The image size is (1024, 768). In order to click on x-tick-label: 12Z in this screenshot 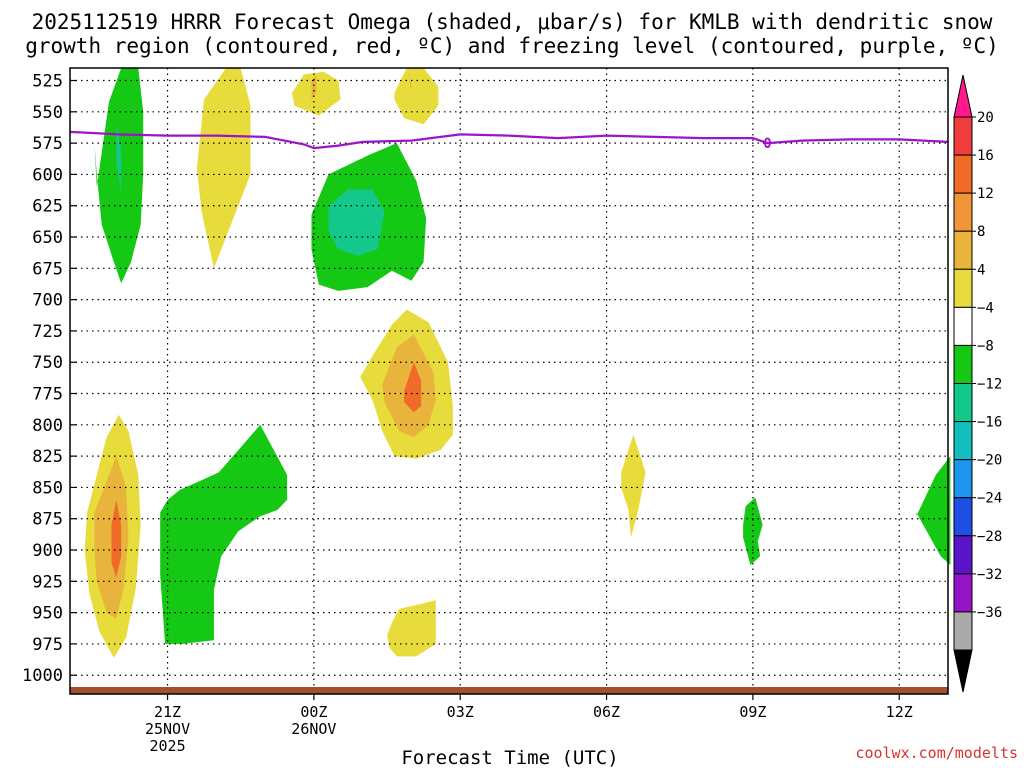, I will do `click(899, 712)`.